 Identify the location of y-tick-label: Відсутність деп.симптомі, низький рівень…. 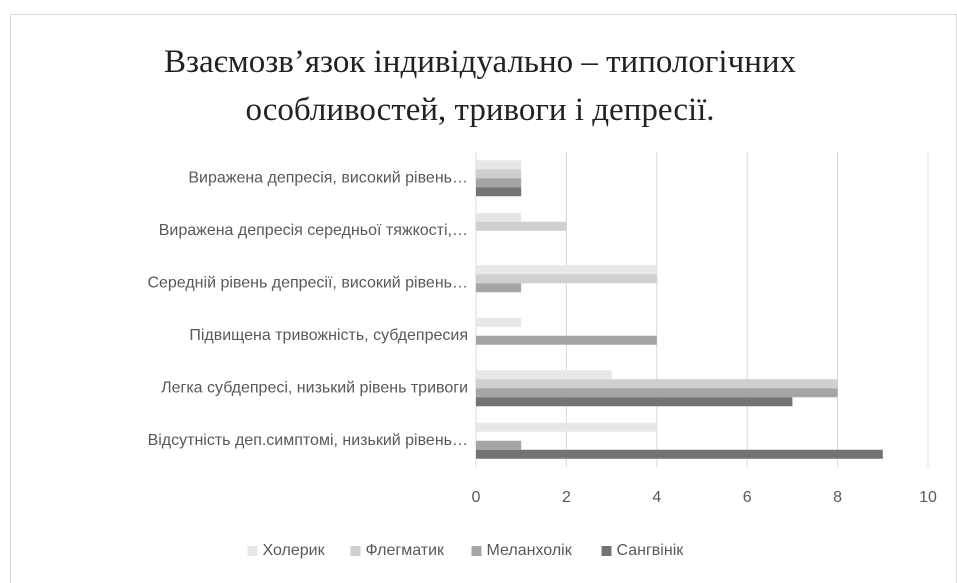
(308, 440).